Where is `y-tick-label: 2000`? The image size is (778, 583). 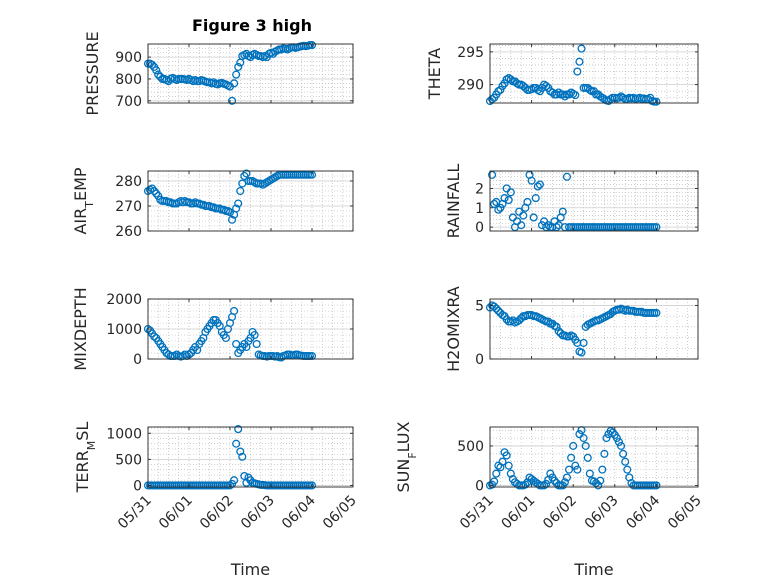 y-tick-label: 2000 is located at coordinates (124, 300).